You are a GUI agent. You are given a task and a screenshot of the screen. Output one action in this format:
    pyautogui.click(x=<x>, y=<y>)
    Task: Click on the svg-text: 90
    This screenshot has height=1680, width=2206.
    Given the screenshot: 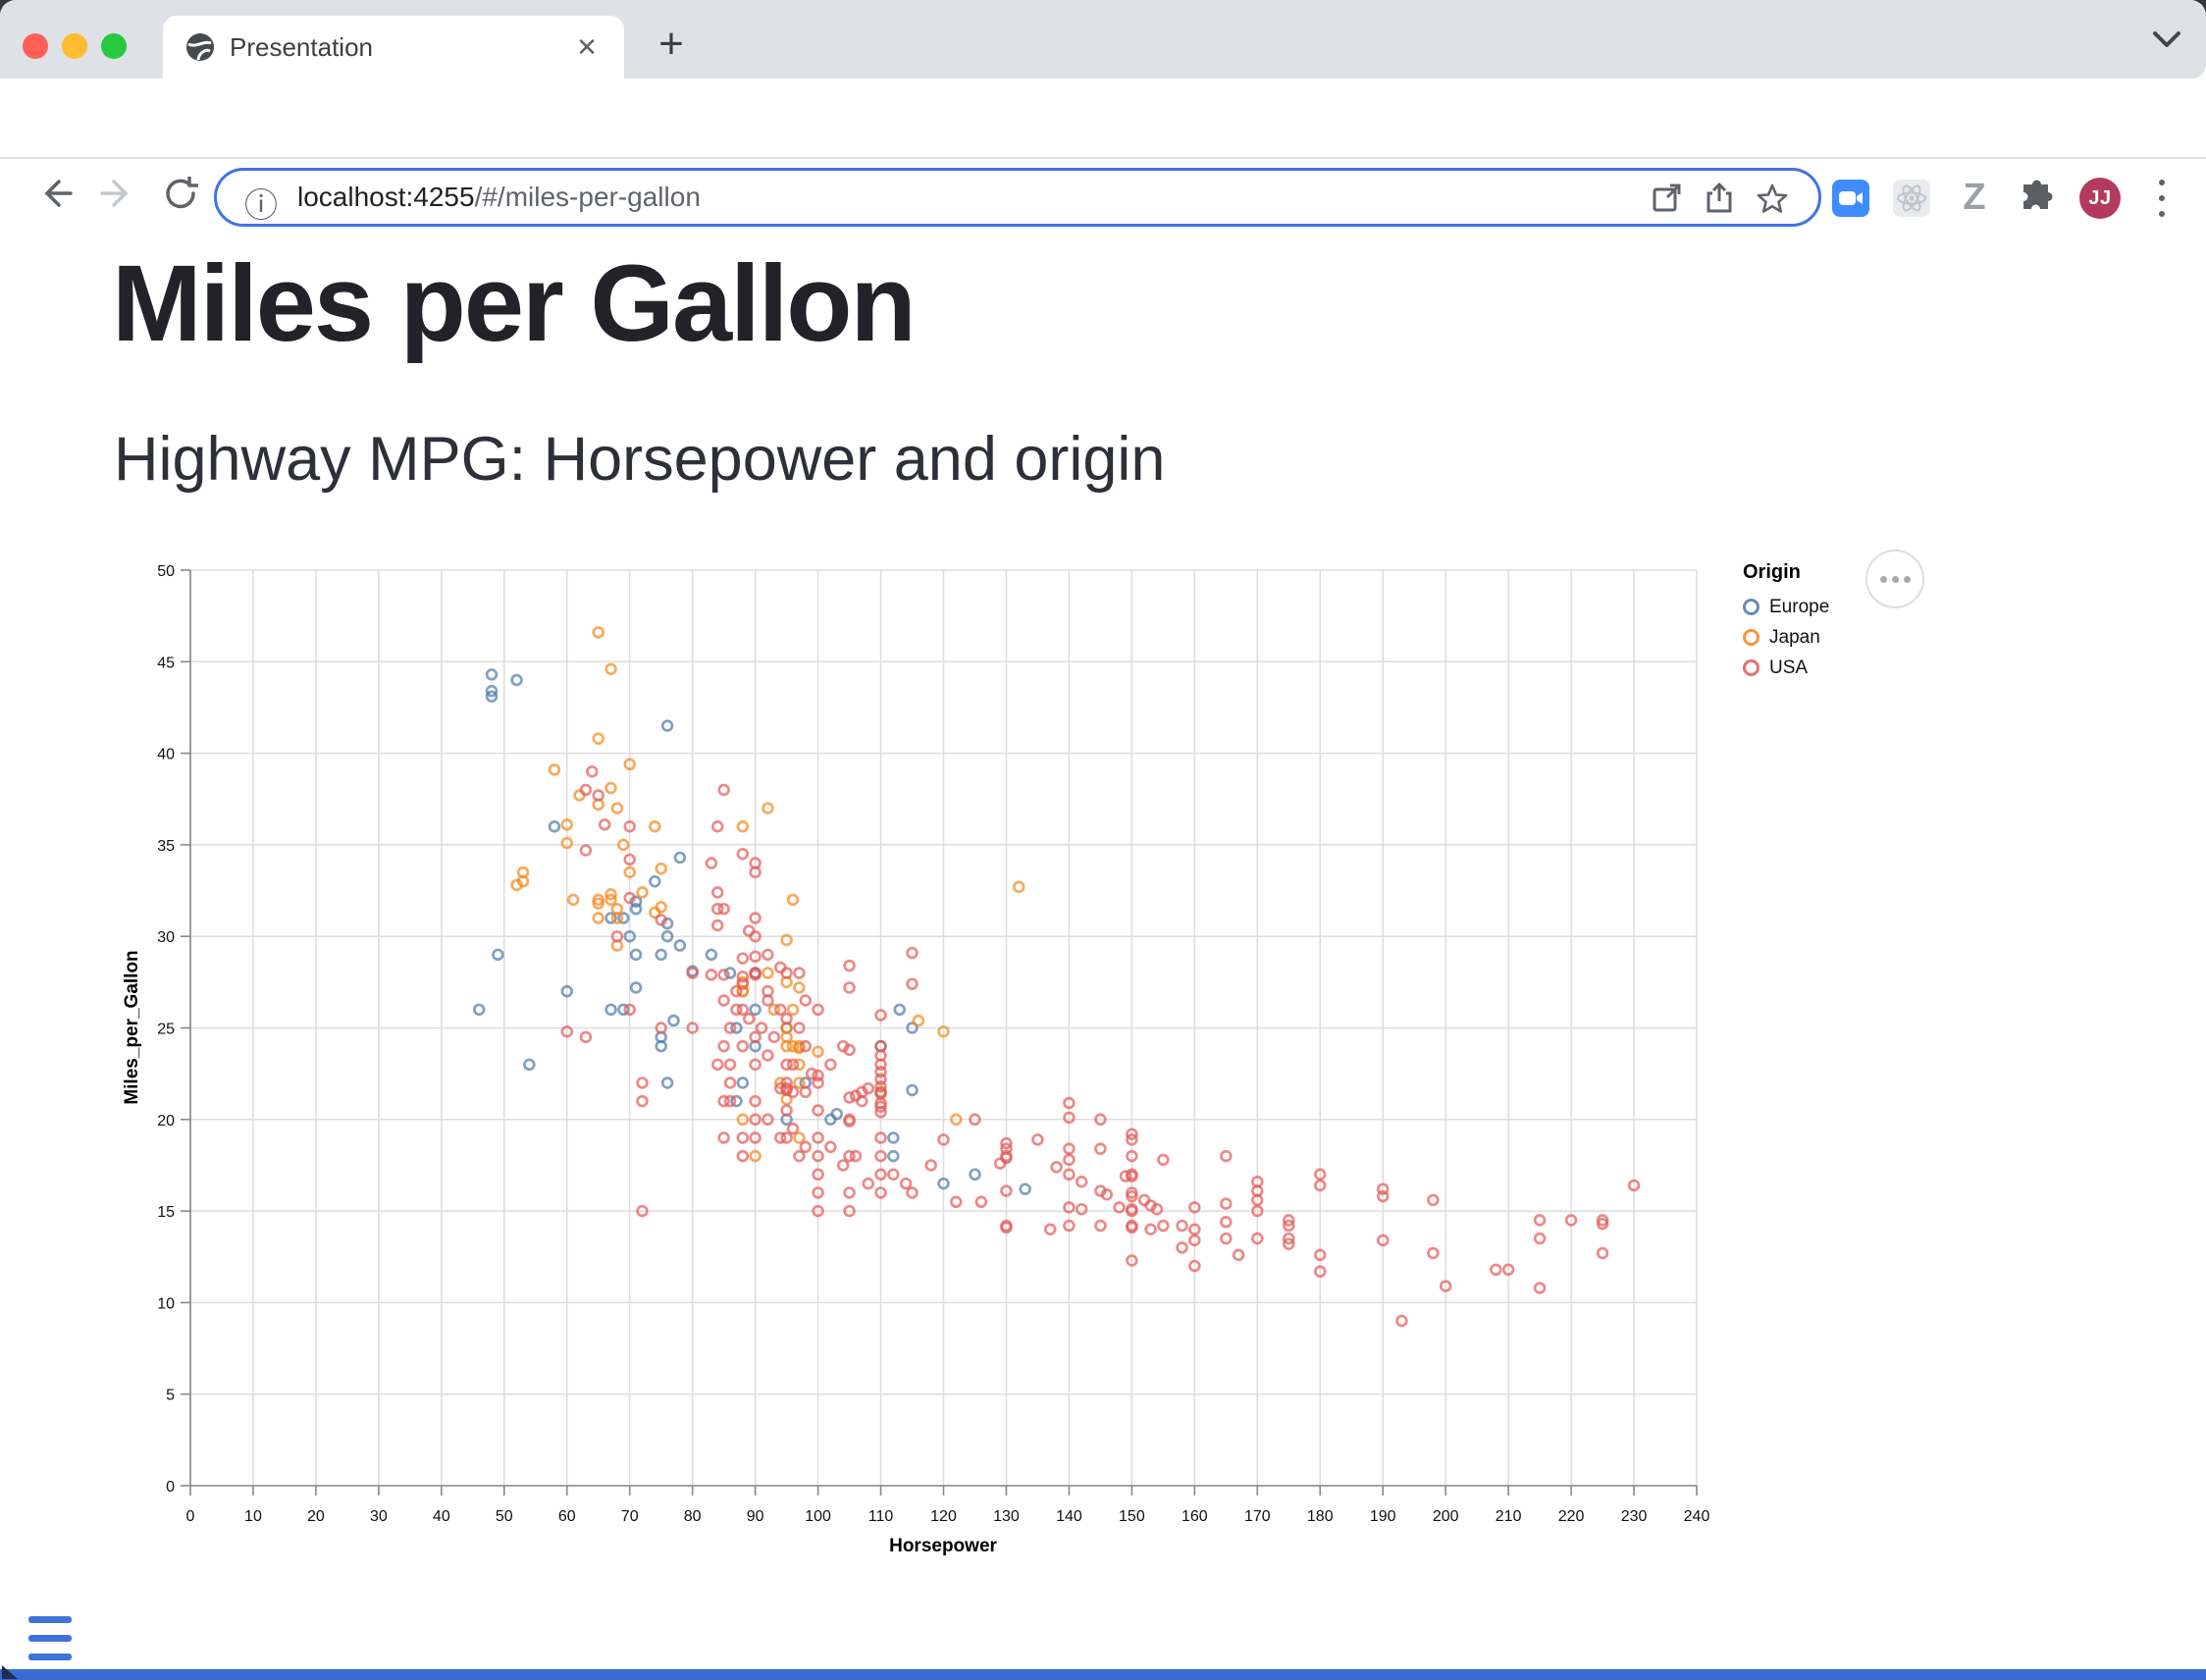 What is the action you would take?
    pyautogui.click(x=756, y=1516)
    